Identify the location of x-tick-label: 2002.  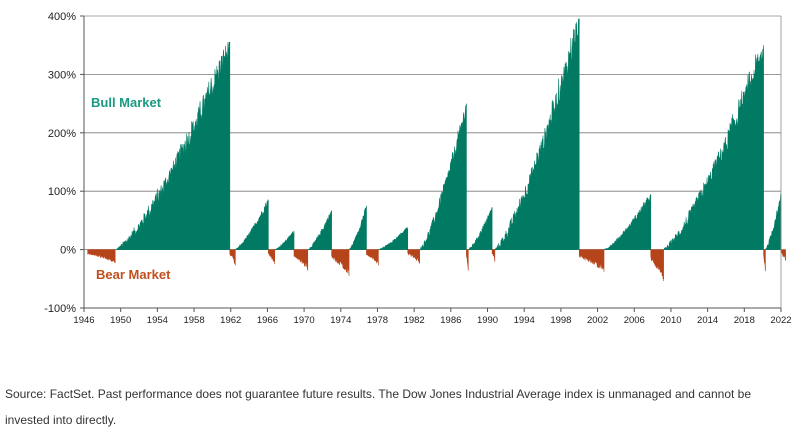
(597, 320).